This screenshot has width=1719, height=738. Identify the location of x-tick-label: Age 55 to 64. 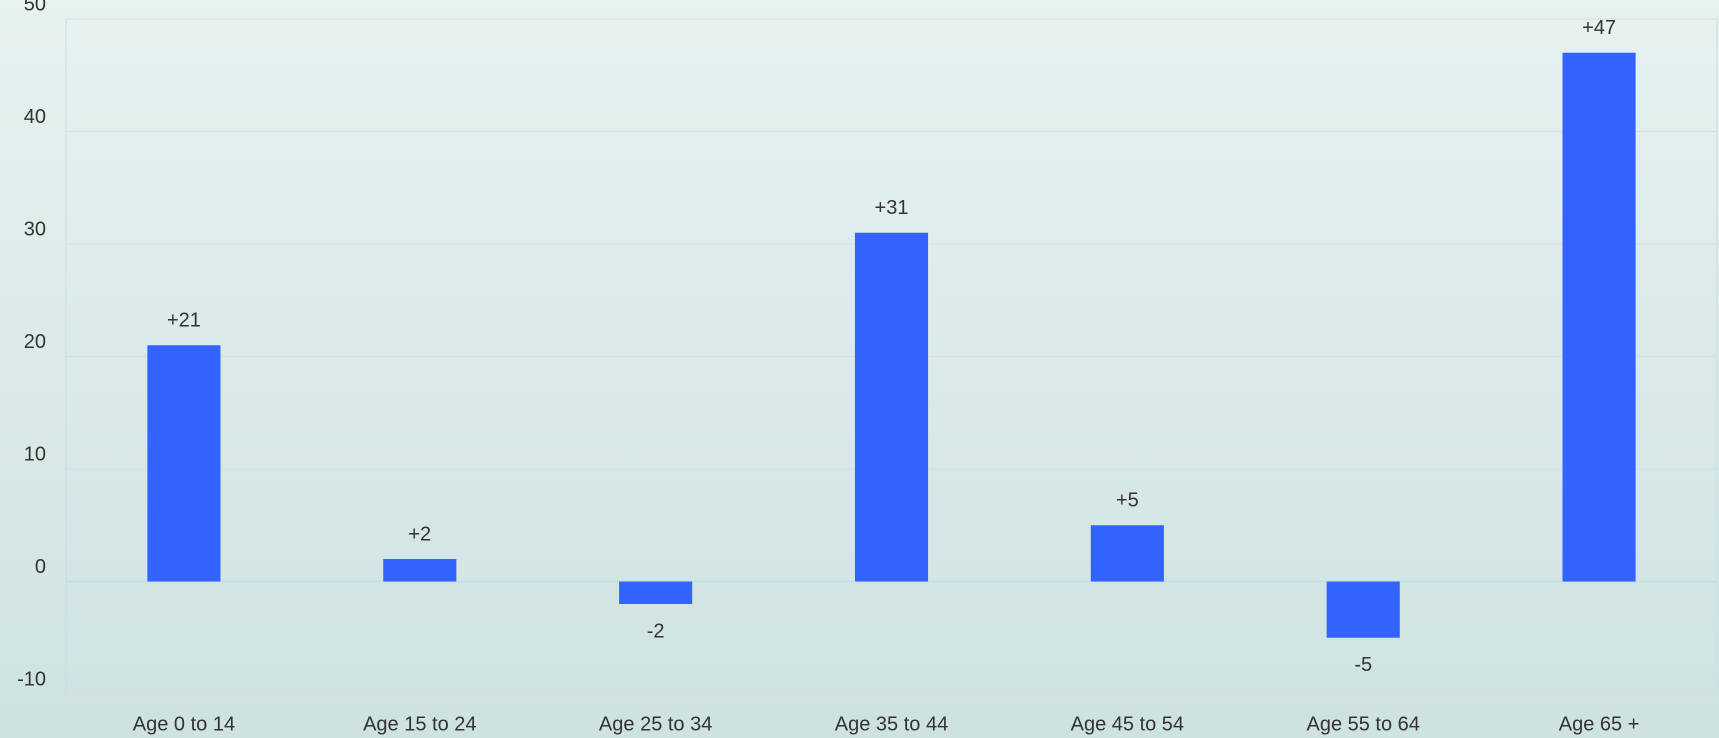
(1362, 724).